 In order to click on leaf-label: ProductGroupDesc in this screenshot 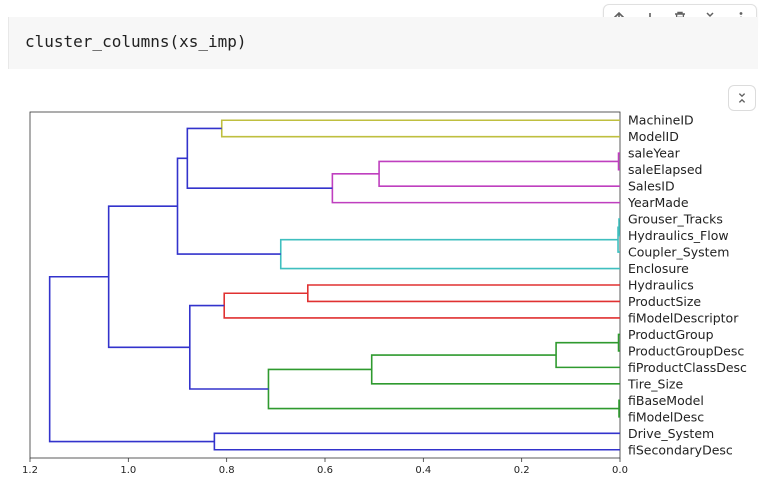, I will do `click(686, 350)`.